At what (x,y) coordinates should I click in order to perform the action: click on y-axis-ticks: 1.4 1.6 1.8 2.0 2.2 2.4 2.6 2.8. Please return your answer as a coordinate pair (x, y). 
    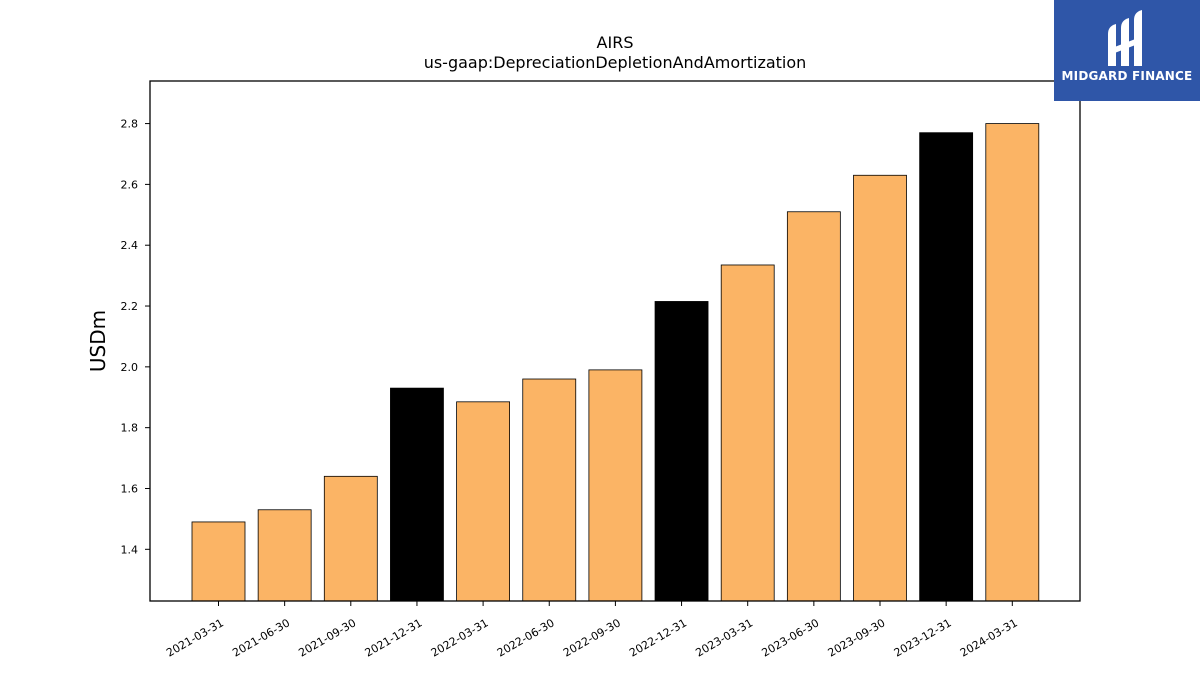
    Looking at the image, I should click on (135, 337).